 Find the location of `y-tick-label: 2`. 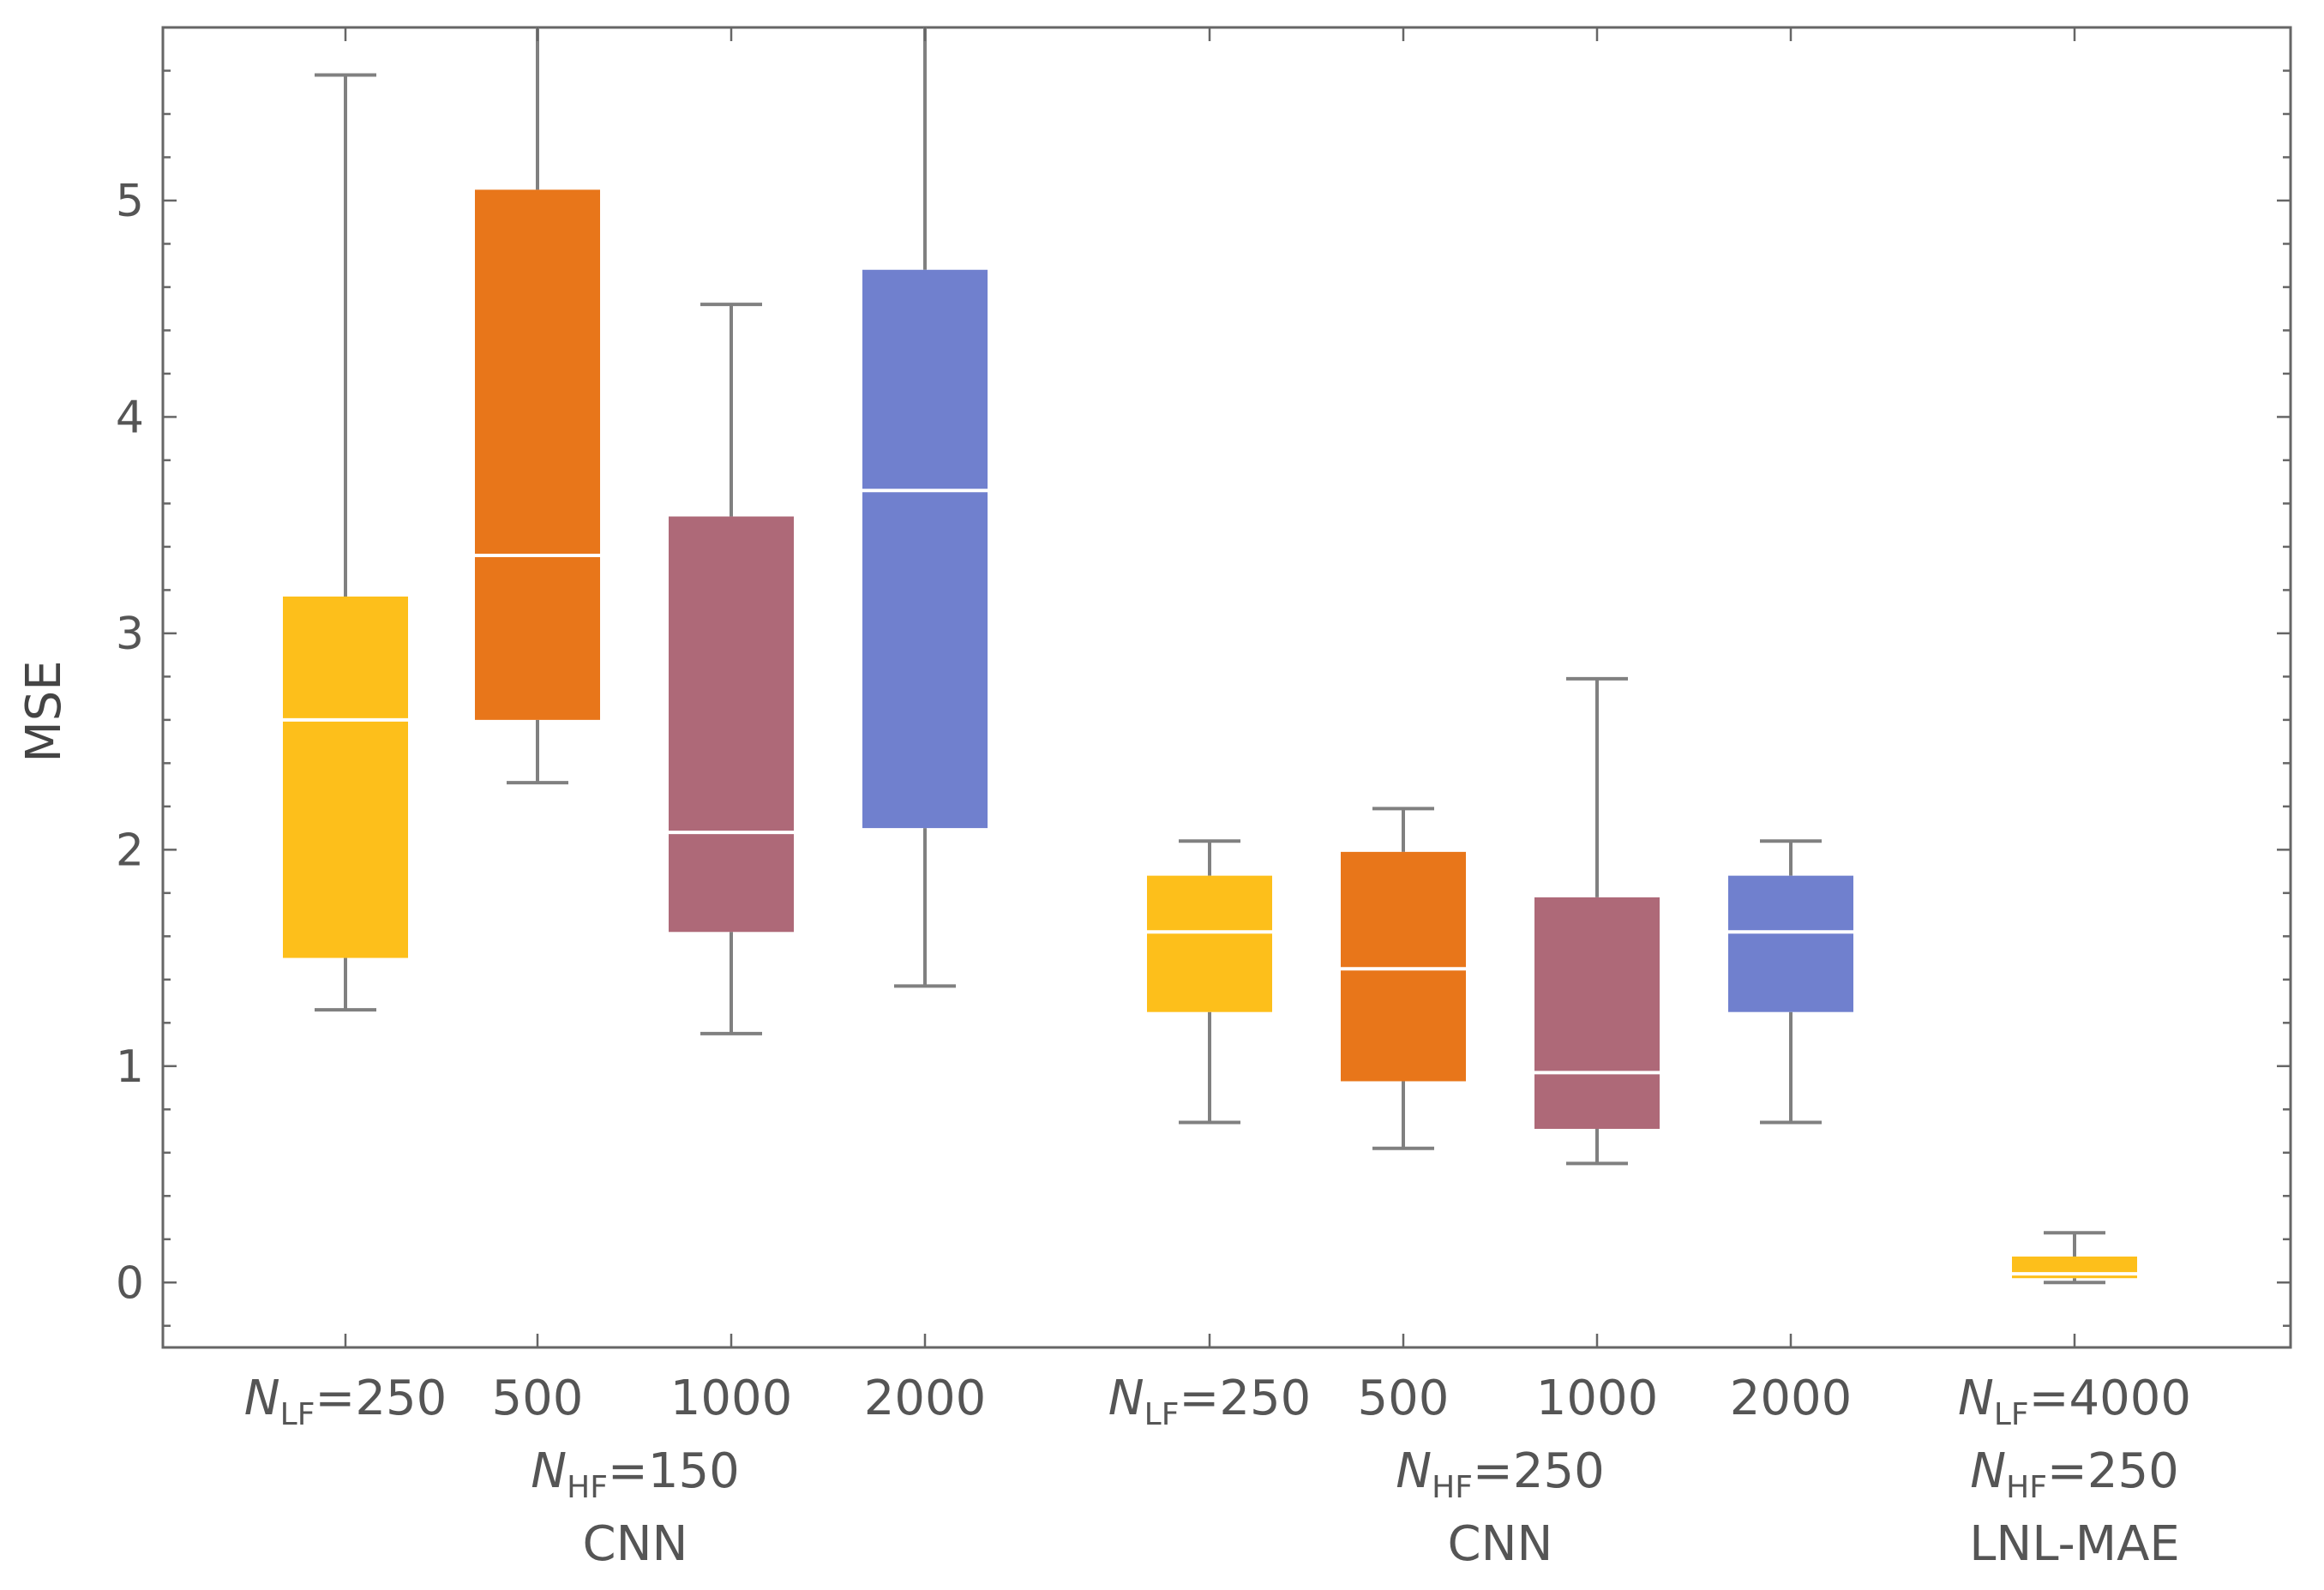

y-tick-label: 2 is located at coordinates (130, 850).